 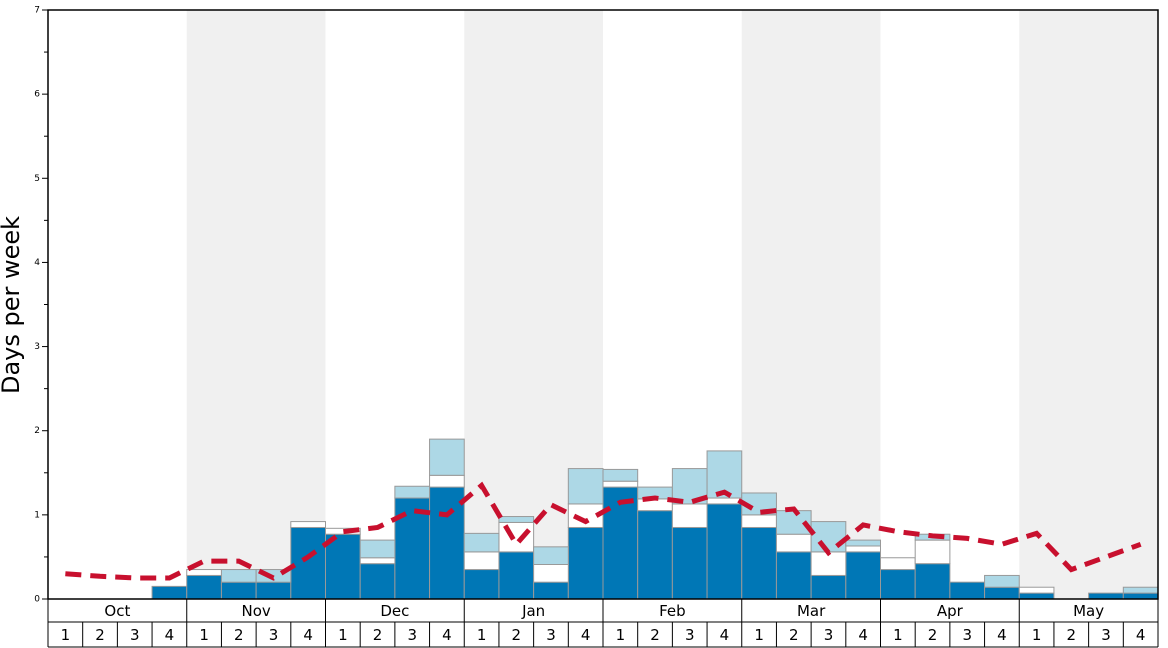 I want to click on y-tick-label: 5, so click(x=37, y=179).